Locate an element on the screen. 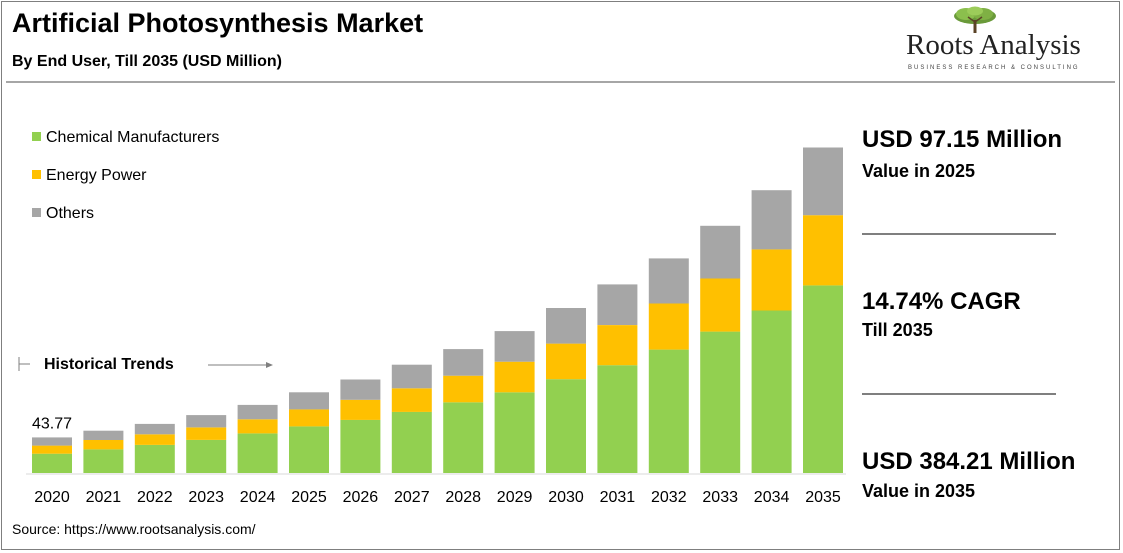 The height and width of the screenshot is (553, 1123). x-tick-label-2024: 2024 is located at coordinates (258, 497).